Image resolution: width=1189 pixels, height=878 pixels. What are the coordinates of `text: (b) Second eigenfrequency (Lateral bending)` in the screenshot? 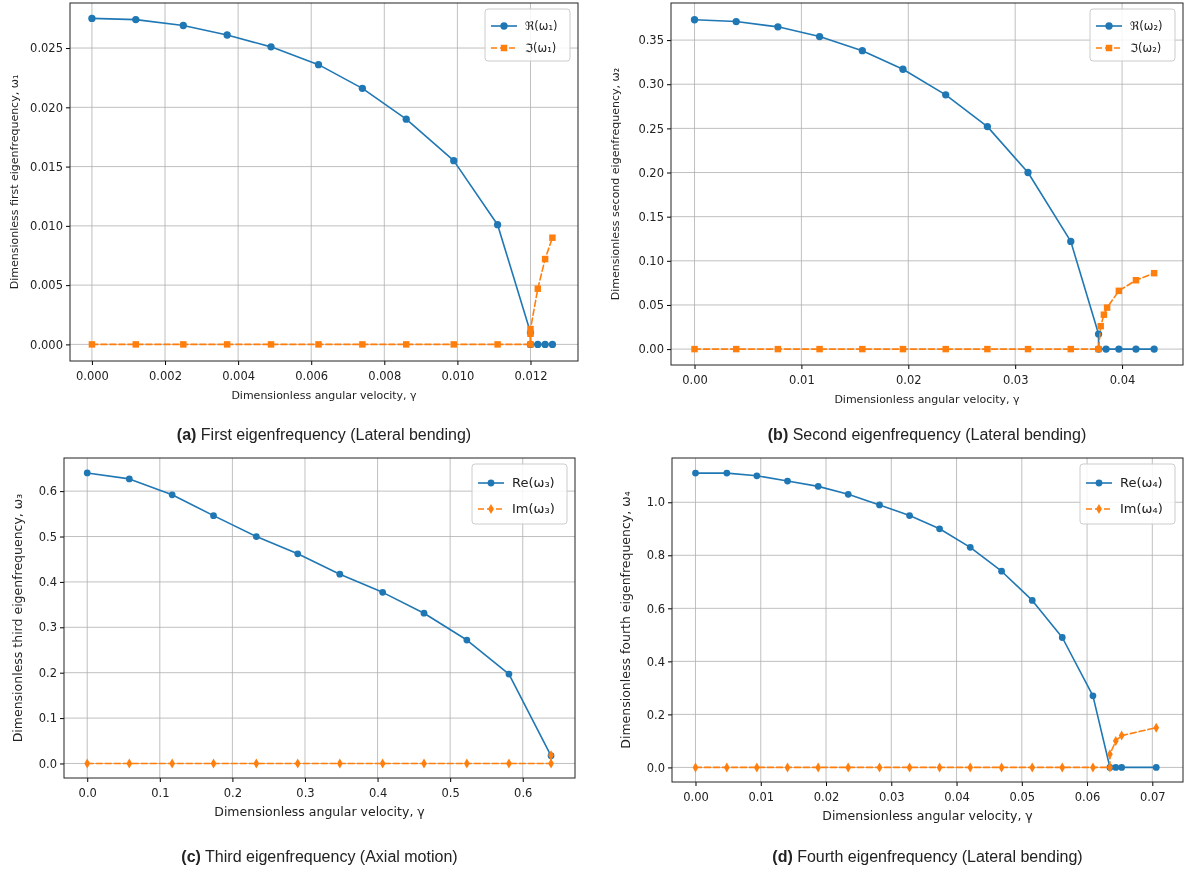 It's located at (927, 434).